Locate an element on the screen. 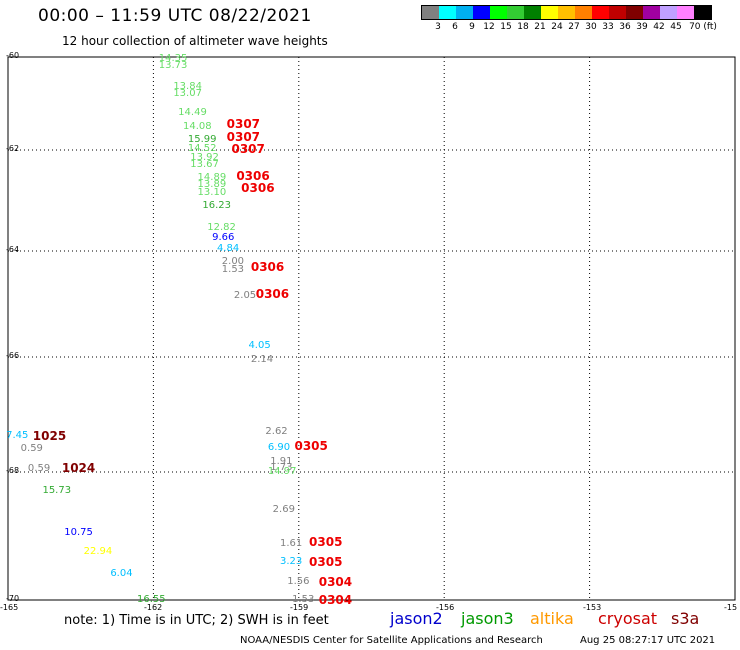  longitude-label: -15 is located at coordinates (731, 607).